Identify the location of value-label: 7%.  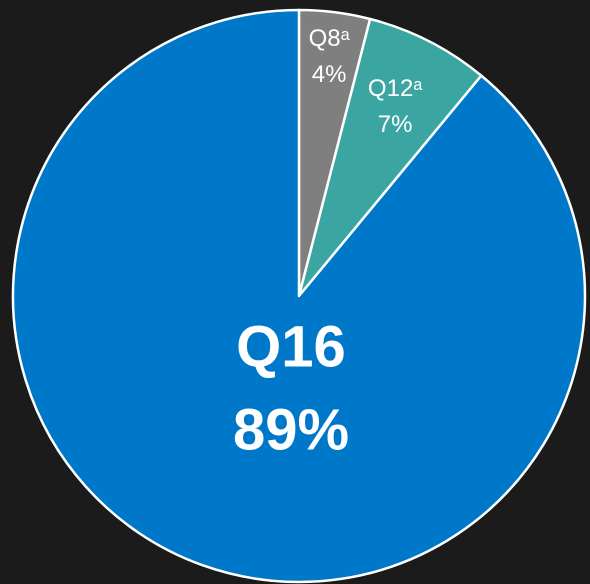
(395, 124).